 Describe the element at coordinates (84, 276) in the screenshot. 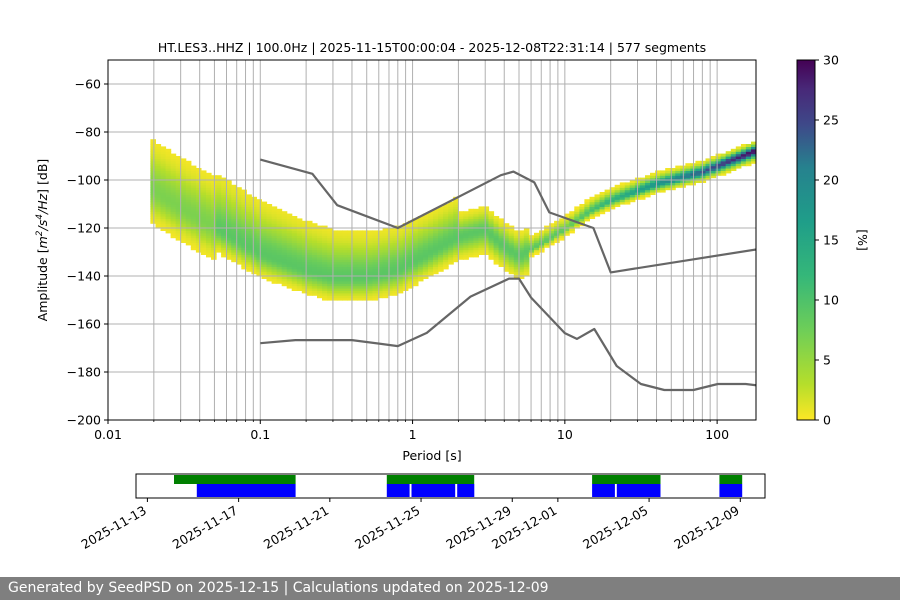

I see `y-tick-label: −140` at that location.